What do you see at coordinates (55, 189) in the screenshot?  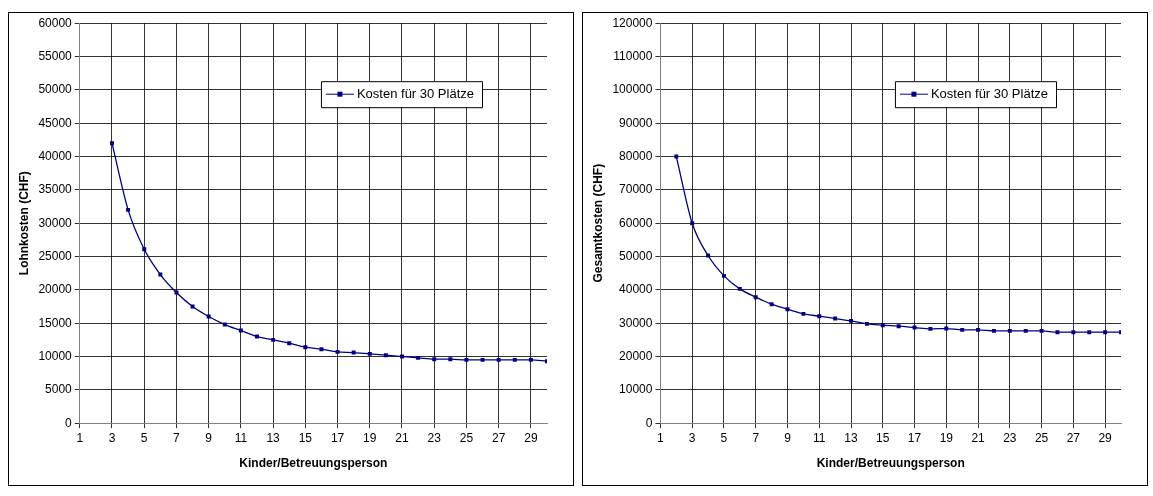 I see `y-tick-label: 35000` at bounding box center [55, 189].